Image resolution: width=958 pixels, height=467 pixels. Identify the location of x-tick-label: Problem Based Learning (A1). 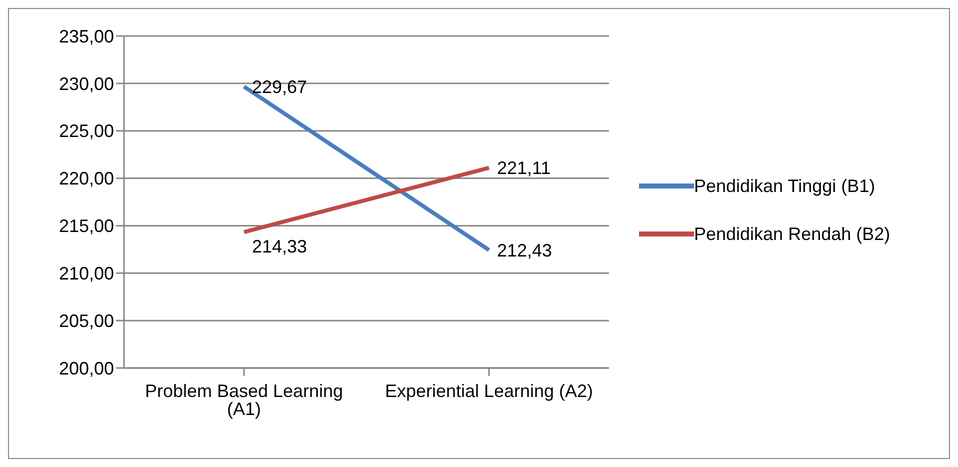
(244, 399).